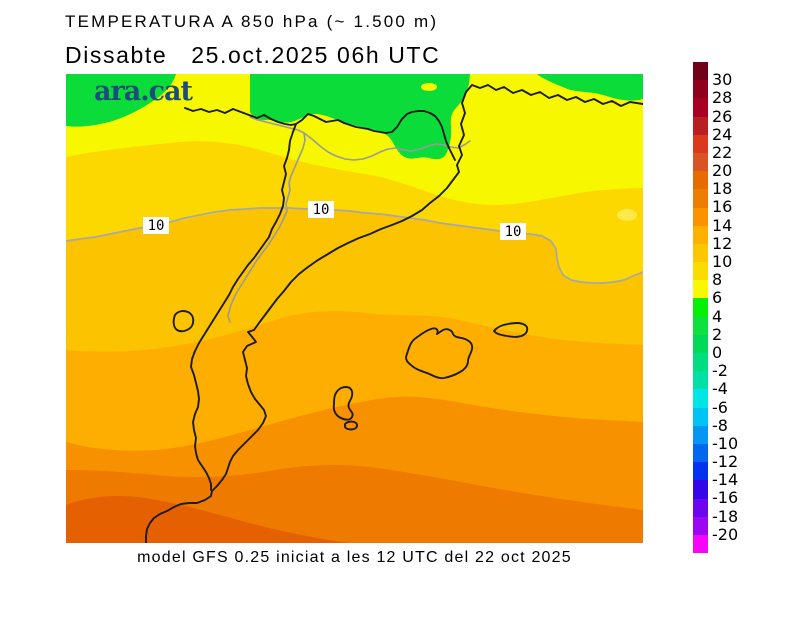 The width and height of the screenshot is (800, 617). Describe the element at coordinates (351, 425) in the screenshot. I see `island-formentera` at that location.